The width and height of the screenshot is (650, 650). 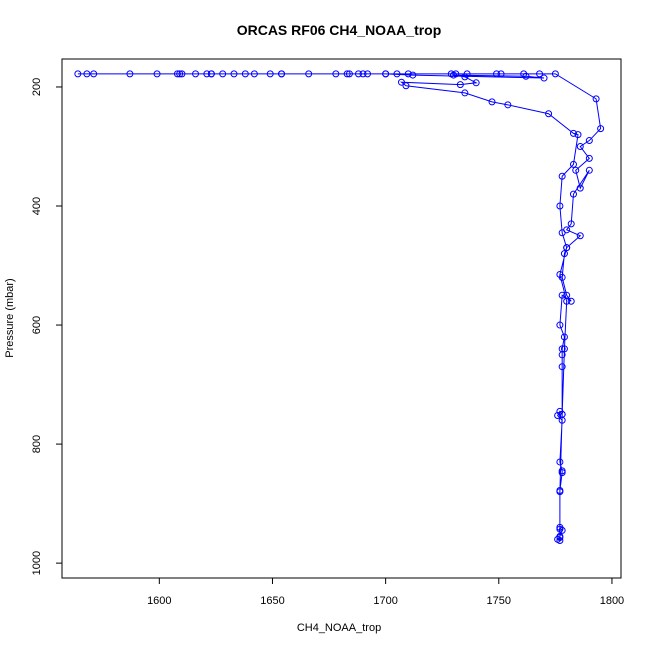 What do you see at coordinates (37, 563) in the screenshot?
I see `y-tick-label: 1000` at bounding box center [37, 563].